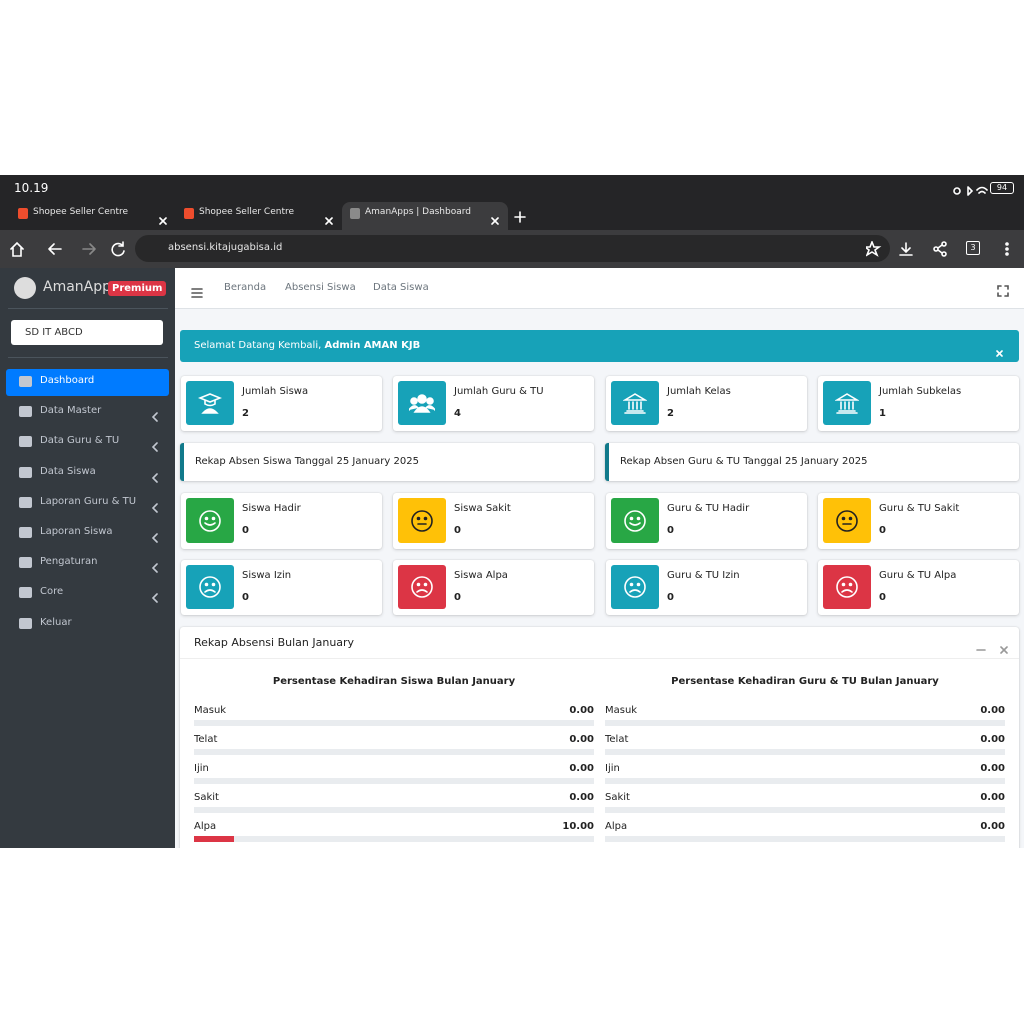 Image resolution: width=1024 pixels, height=1024 pixels. I want to click on info-value: 4, so click(457, 413).